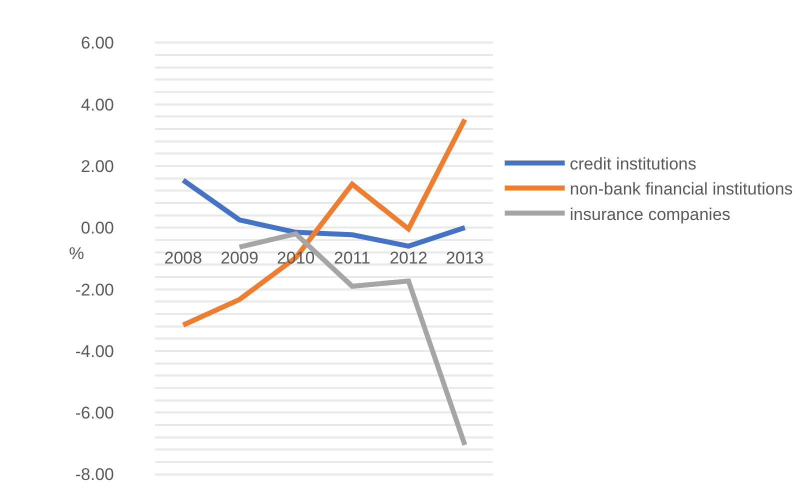 This screenshot has width=811, height=497. Describe the element at coordinates (76, 253) in the screenshot. I see `y-axis-title: %` at that location.